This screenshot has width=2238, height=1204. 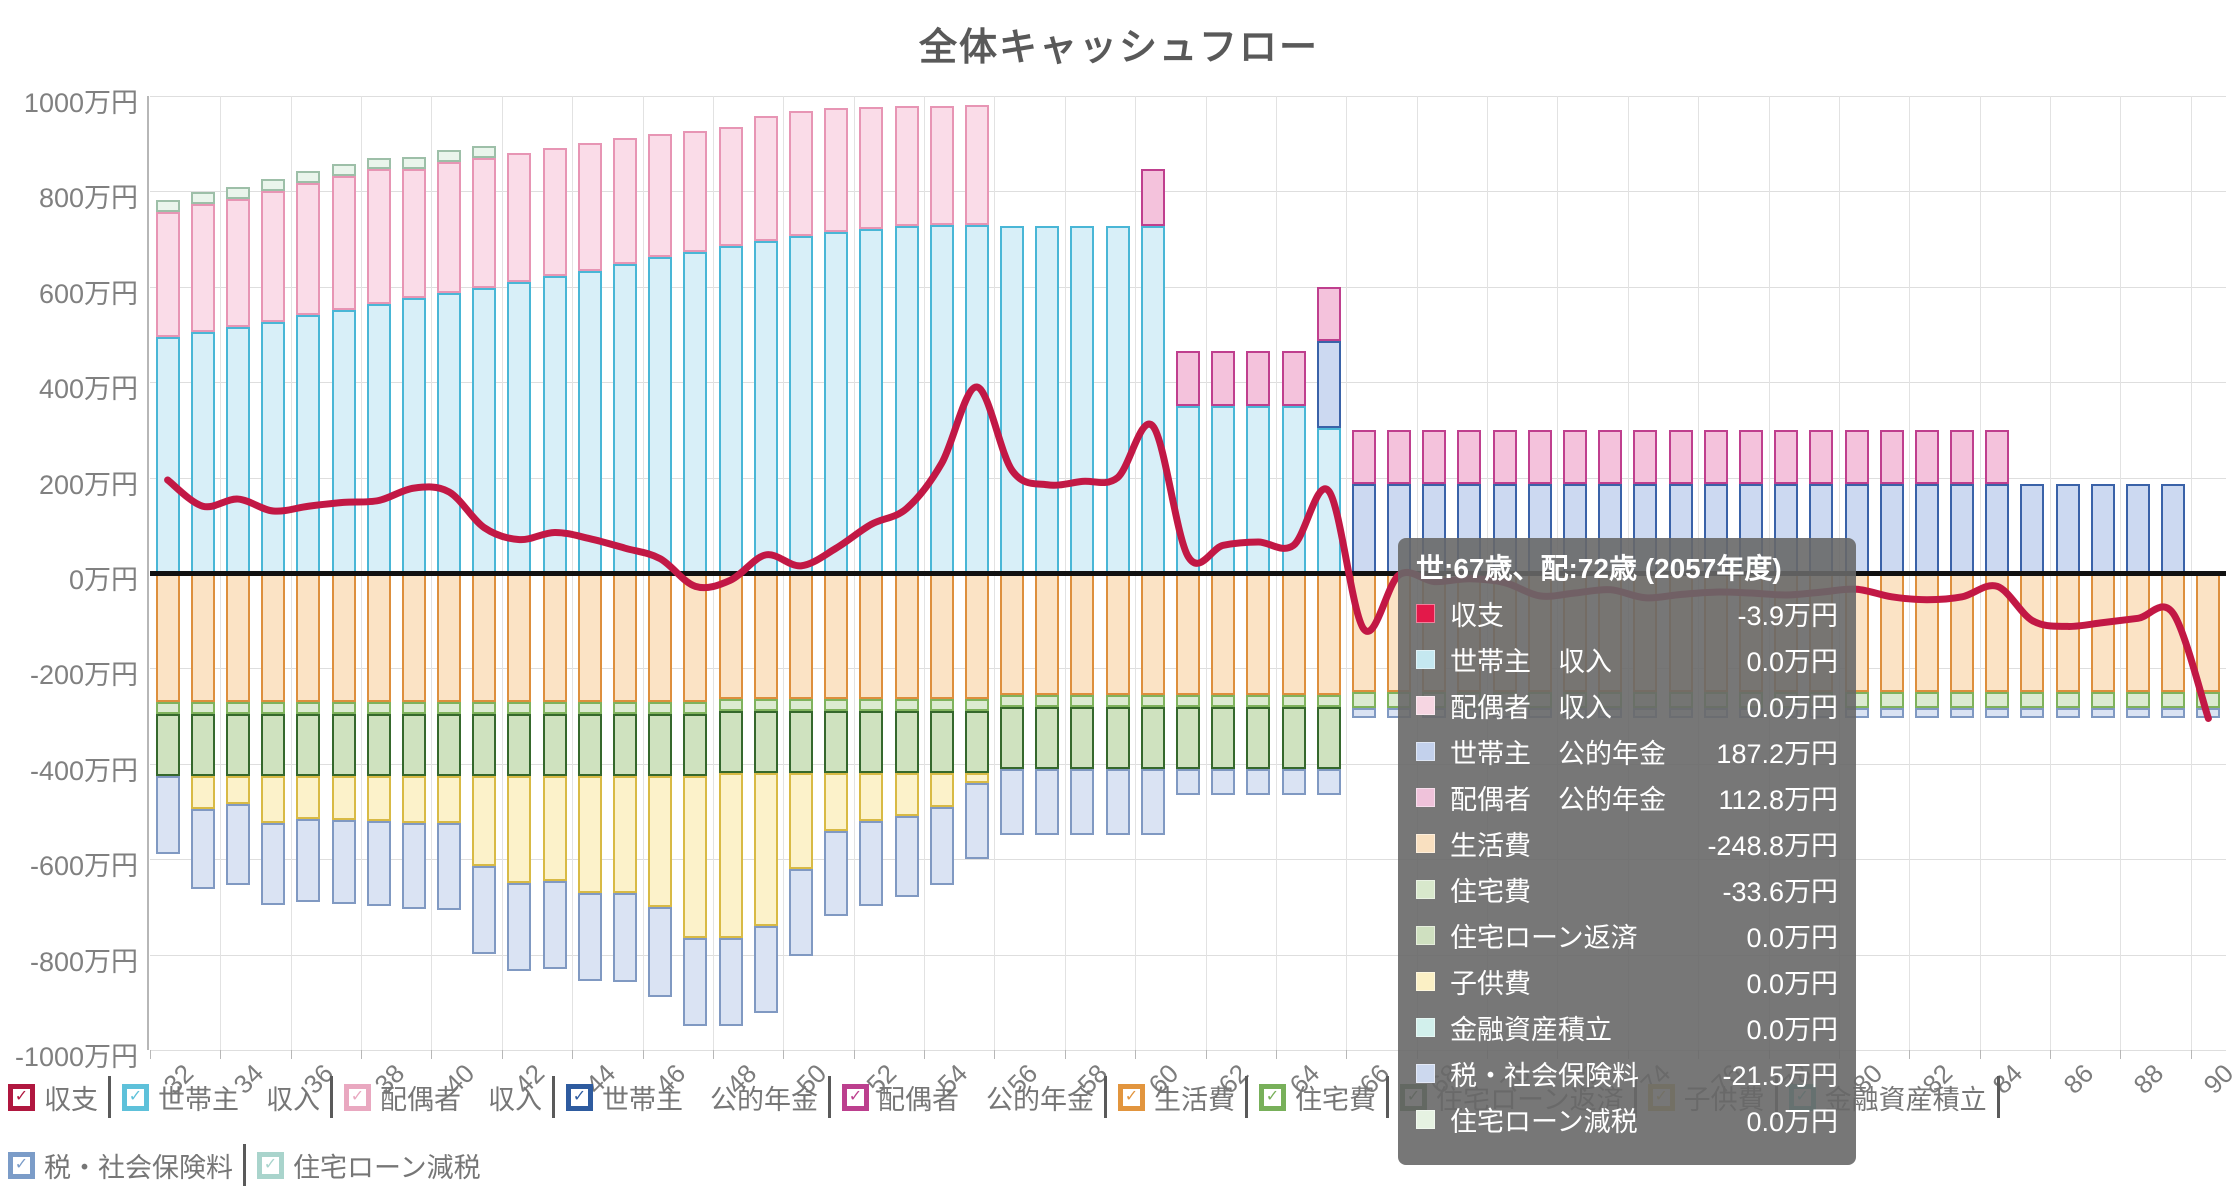 I want to click on legend-item-1-0: ✓ 税・社会保険料, so click(x=125, y=1165).